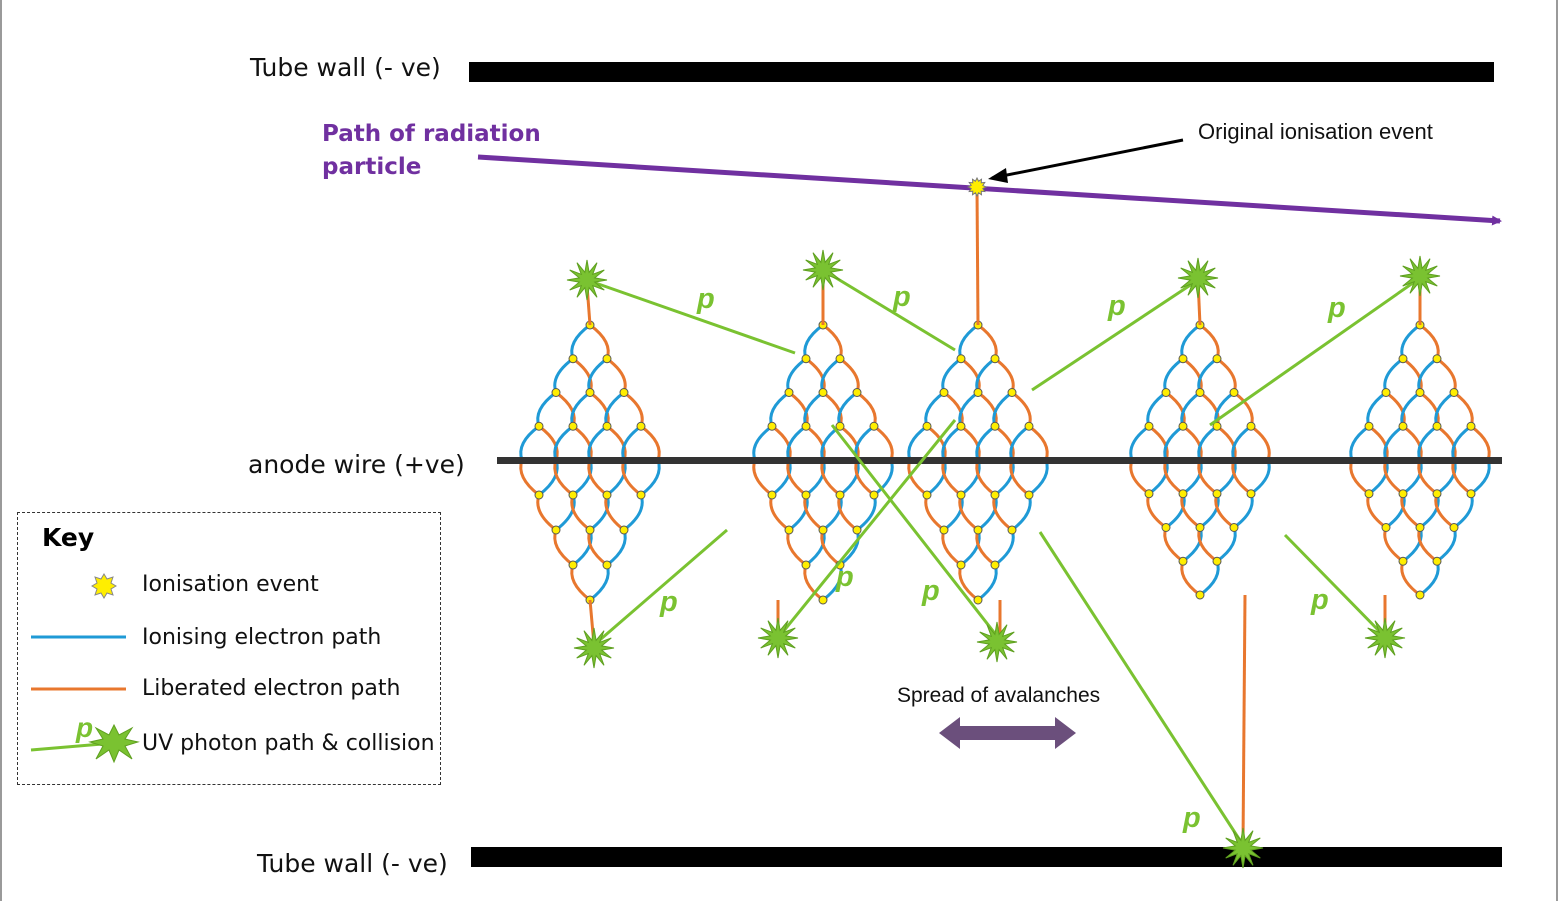  I want to click on radiation-path-label-line2: particle, so click(372, 167).